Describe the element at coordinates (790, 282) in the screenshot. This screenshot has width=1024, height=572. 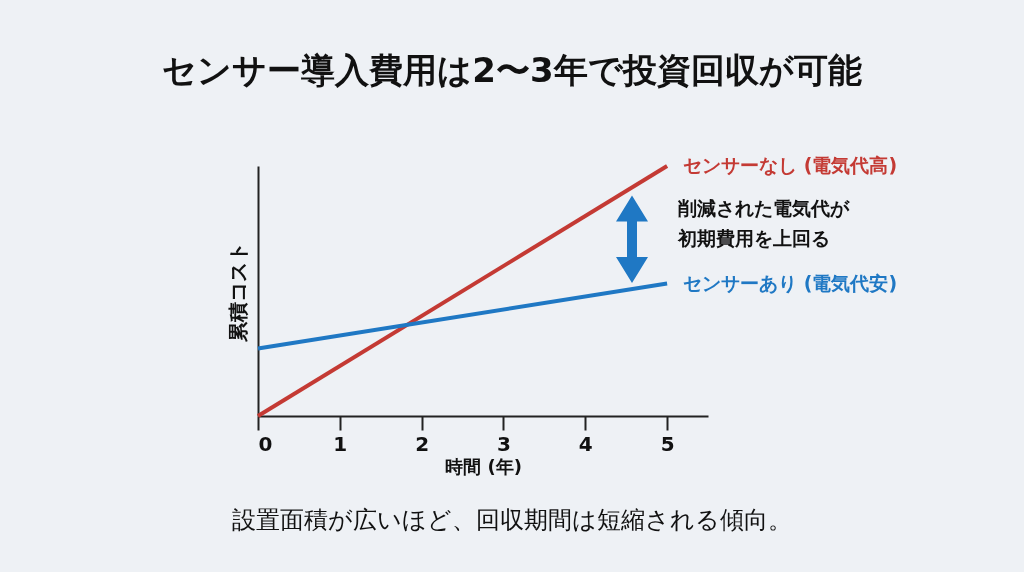
I see `series-label: センサーあり (電気代安)` at that location.